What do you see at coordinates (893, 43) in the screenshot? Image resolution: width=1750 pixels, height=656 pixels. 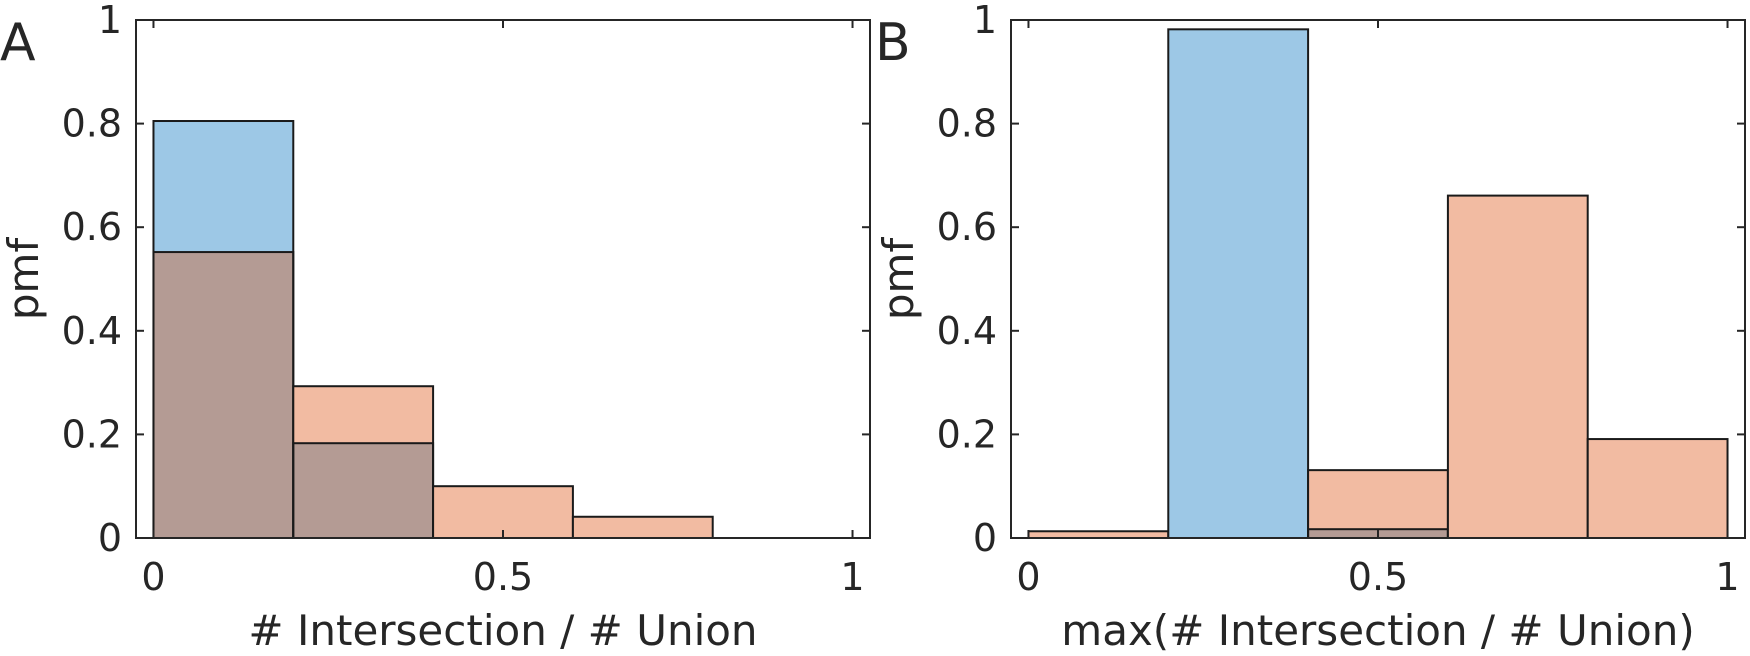 I see `panel-letter: B` at bounding box center [893, 43].